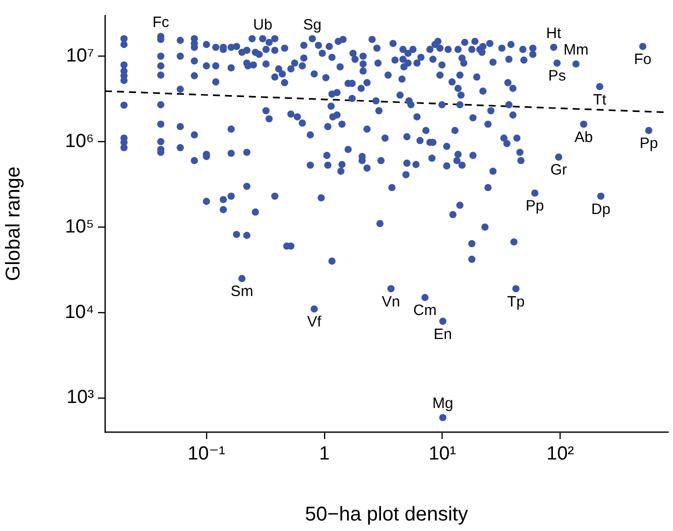 The height and width of the screenshot is (531, 673). I want to click on annotation: Sg, so click(312, 25).